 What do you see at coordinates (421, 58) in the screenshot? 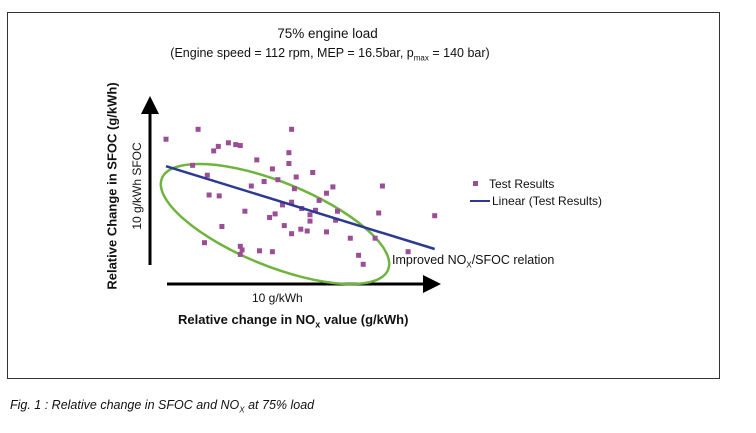
I see `subtitle-sub: max` at bounding box center [421, 58].